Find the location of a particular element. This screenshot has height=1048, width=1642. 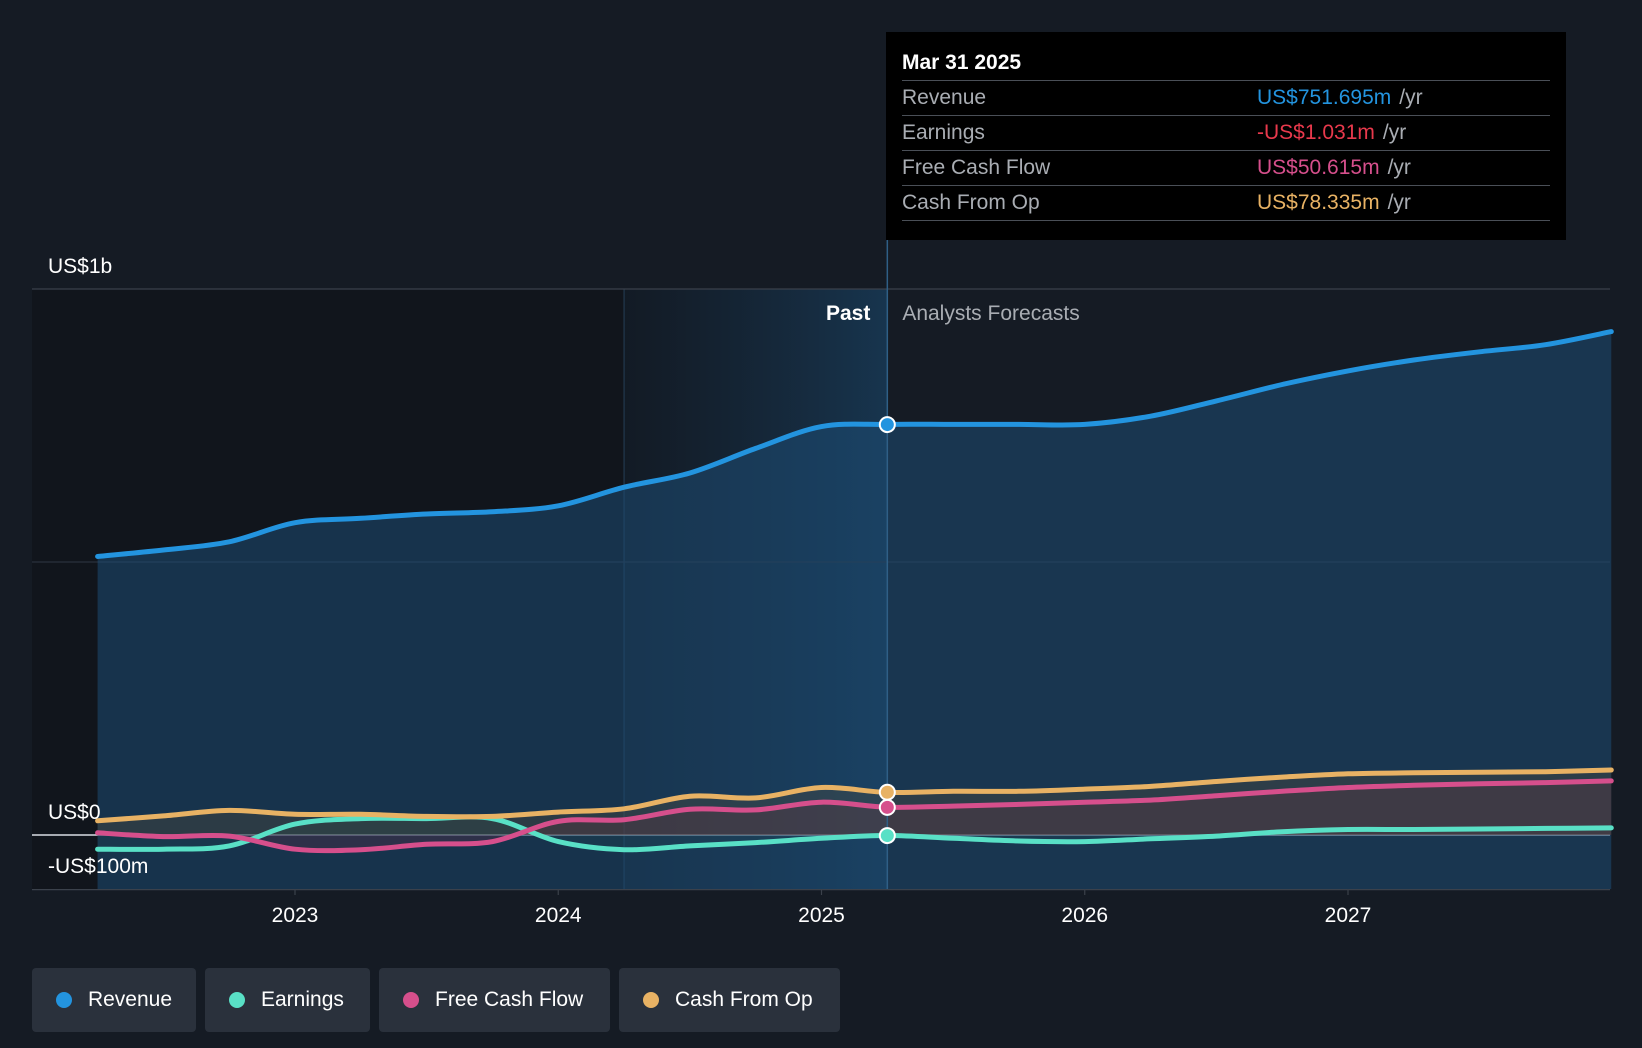

tooltip-date: Mar 31 2025 is located at coordinates (1226, 63).